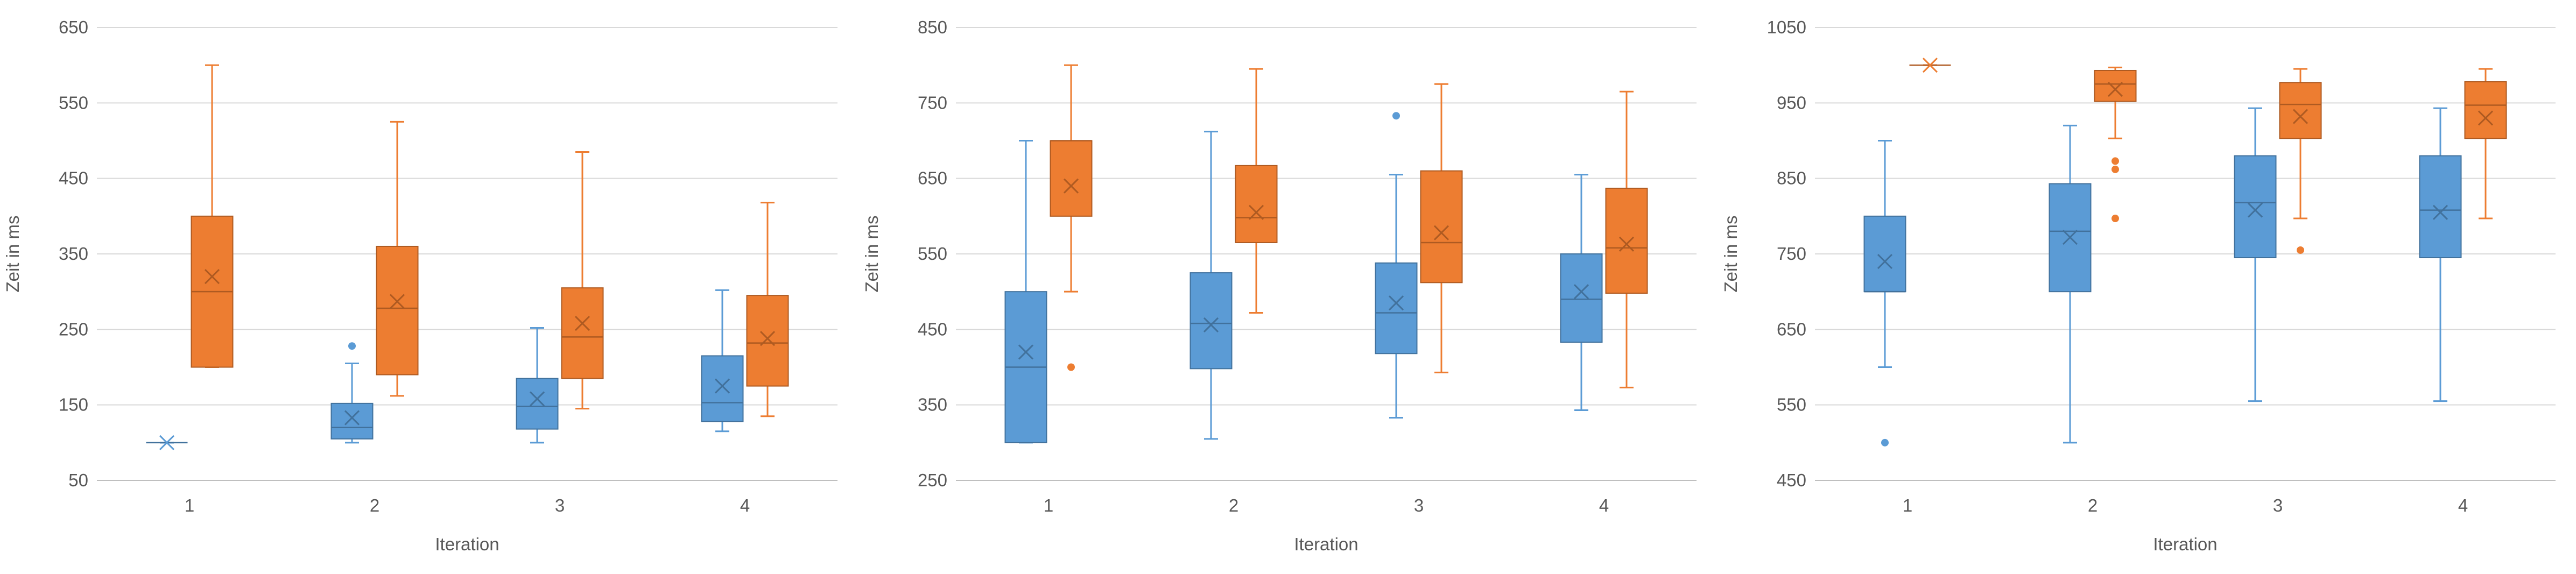 The height and width of the screenshot is (574, 2576). I want to click on y-tick-label: 50, so click(78, 480).